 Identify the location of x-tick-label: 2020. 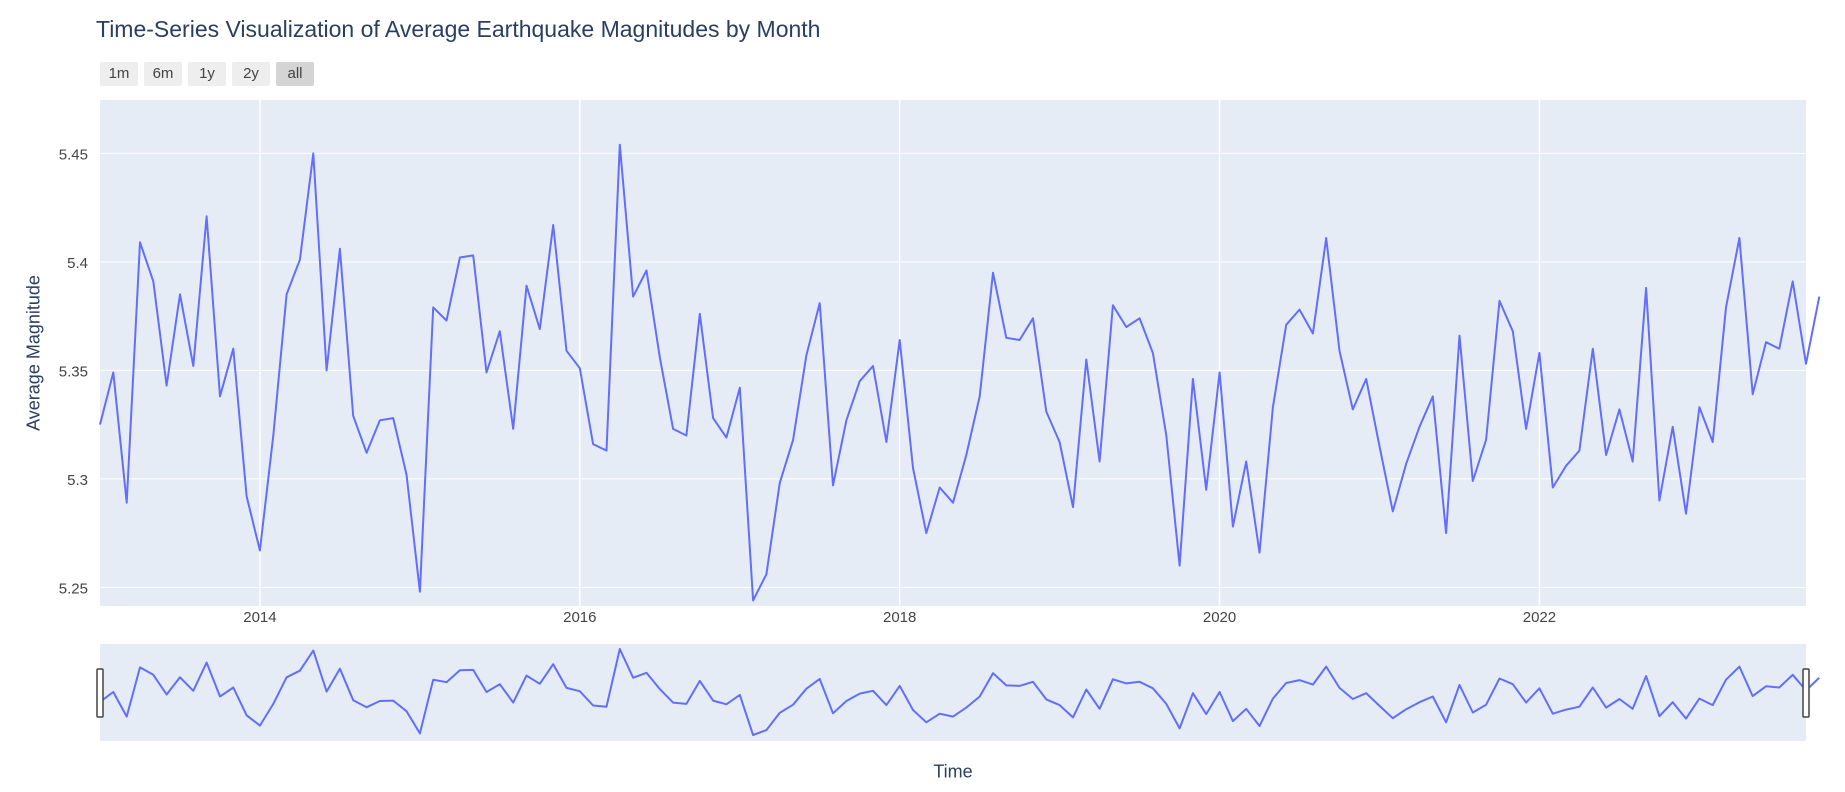
(1219, 617).